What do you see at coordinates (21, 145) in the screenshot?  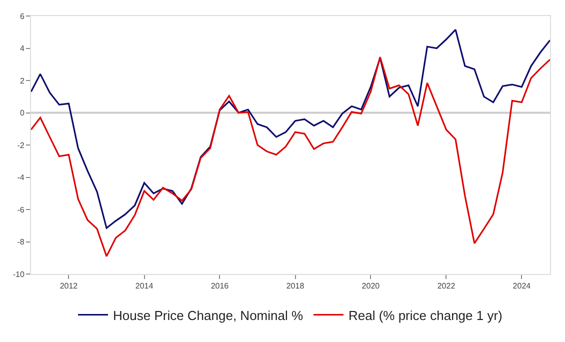 I see `y-tick-label: -2` at bounding box center [21, 145].